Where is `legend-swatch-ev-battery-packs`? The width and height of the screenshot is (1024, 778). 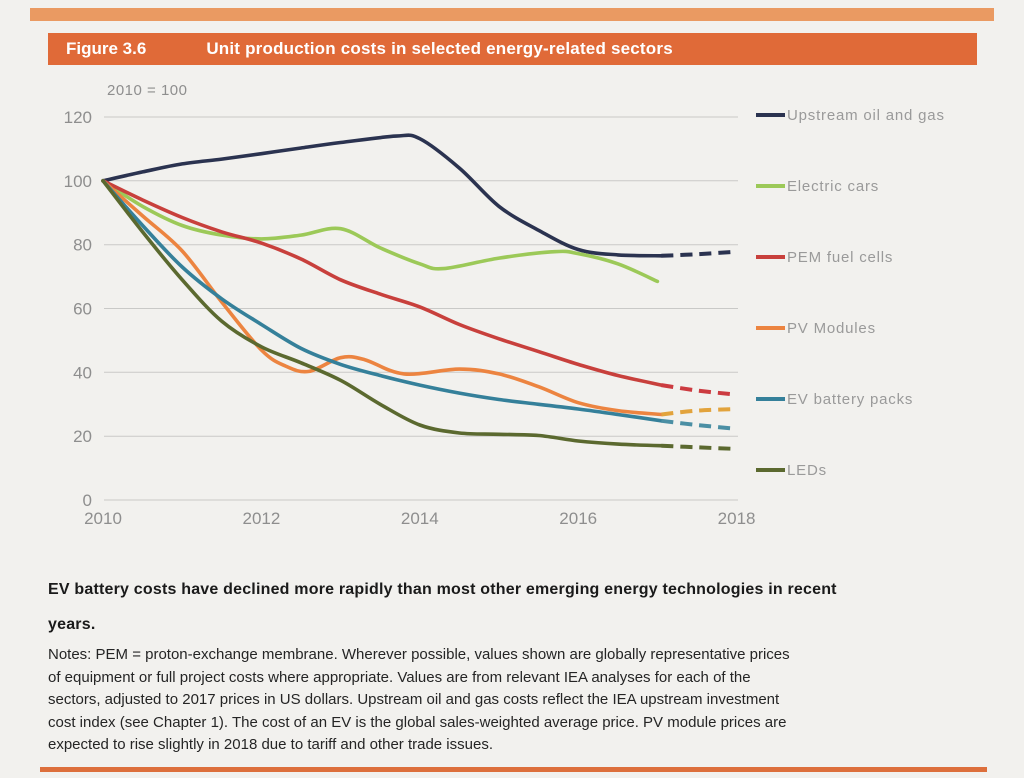 legend-swatch-ev-battery-packs is located at coordinates (770, 399).